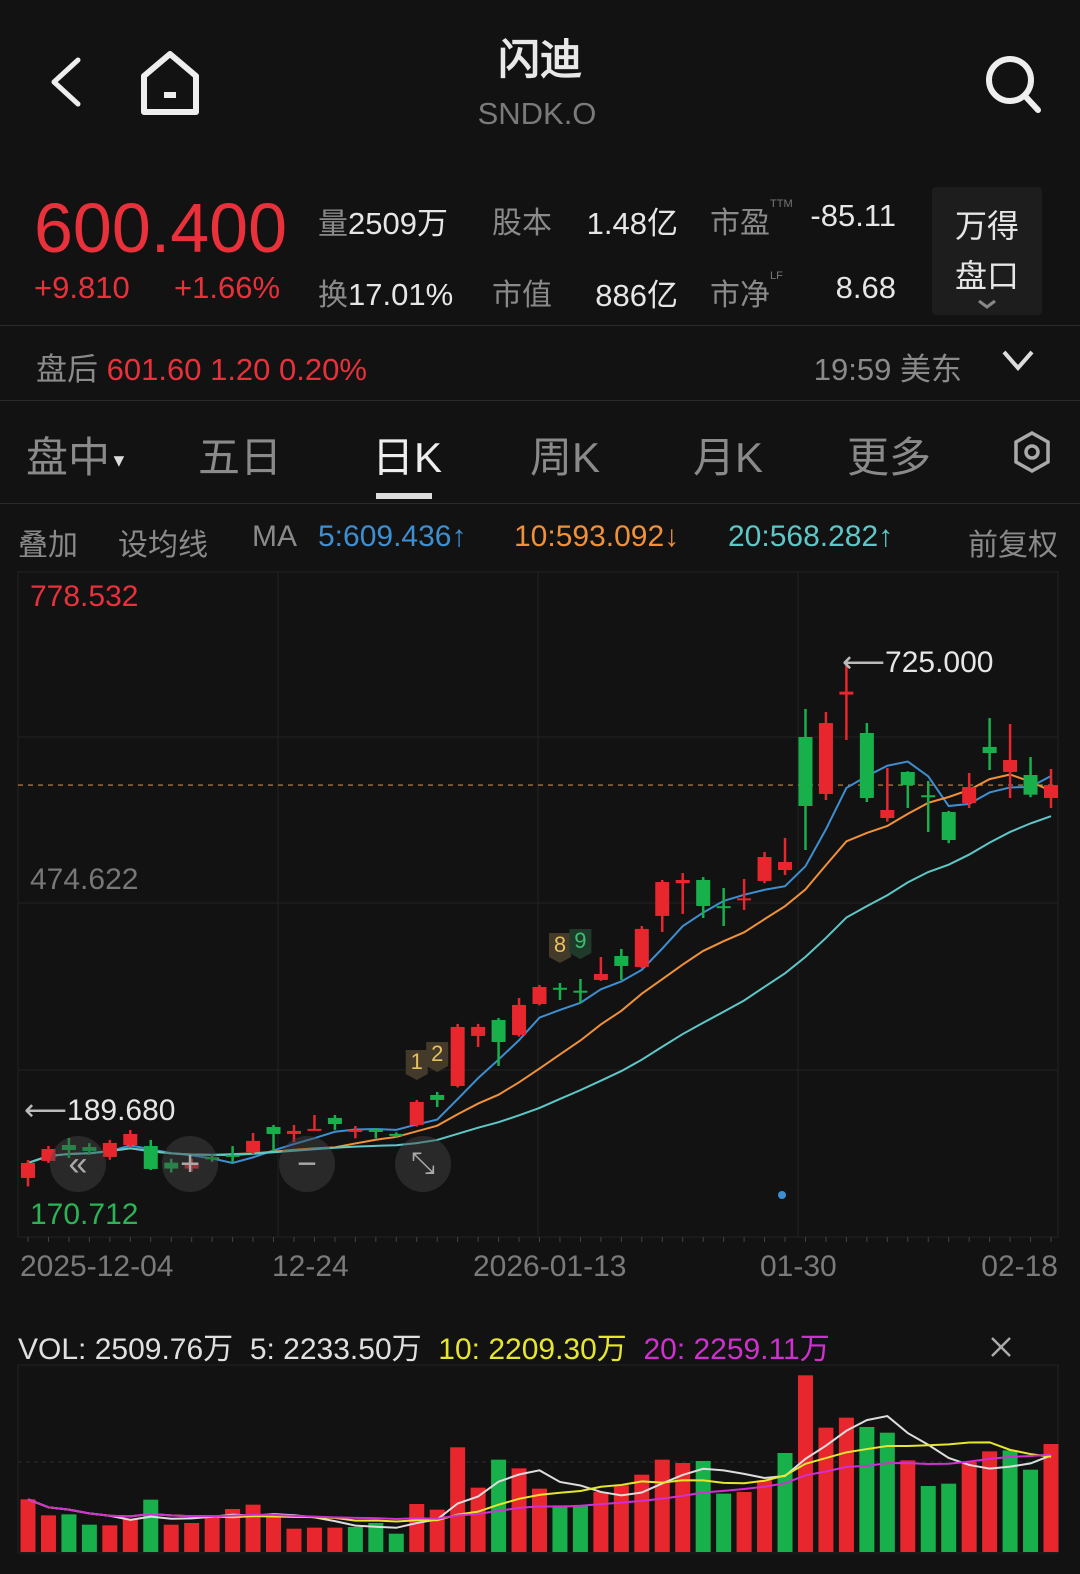 The height and width of the screenshot is (1574, 1080). Describe the element at coordinates (385, 292) in the screenshot. I see `stat-turnover: 换17.01%` at that location.